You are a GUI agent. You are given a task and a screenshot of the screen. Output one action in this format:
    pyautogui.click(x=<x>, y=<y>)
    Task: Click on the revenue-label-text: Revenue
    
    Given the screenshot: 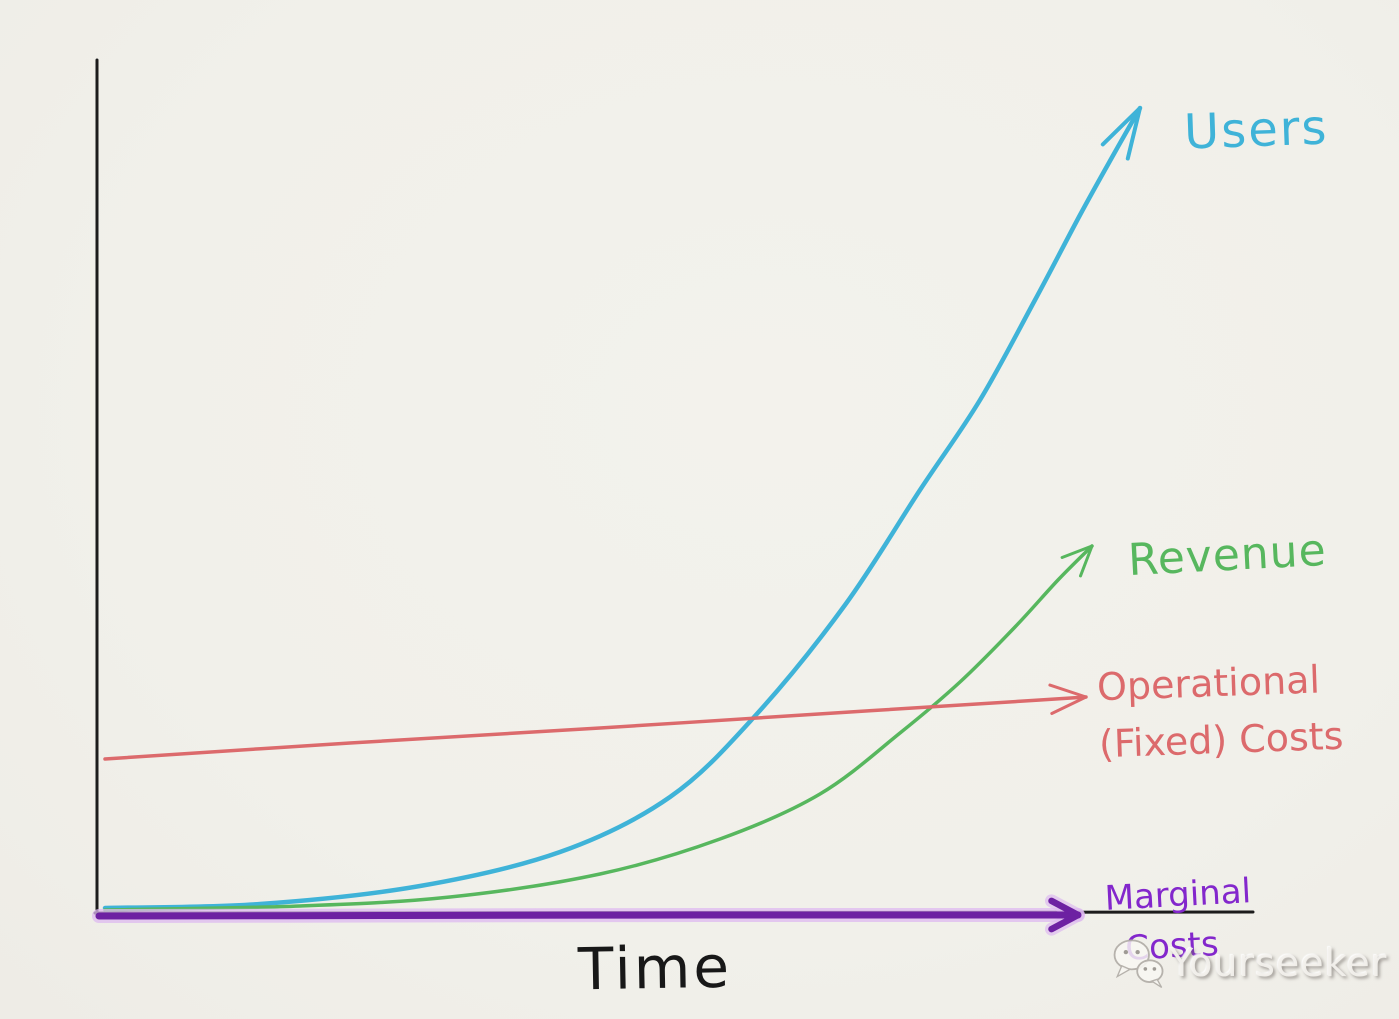 What is the action you would take?
    pyautogui.click(x=1227, y=555)
    